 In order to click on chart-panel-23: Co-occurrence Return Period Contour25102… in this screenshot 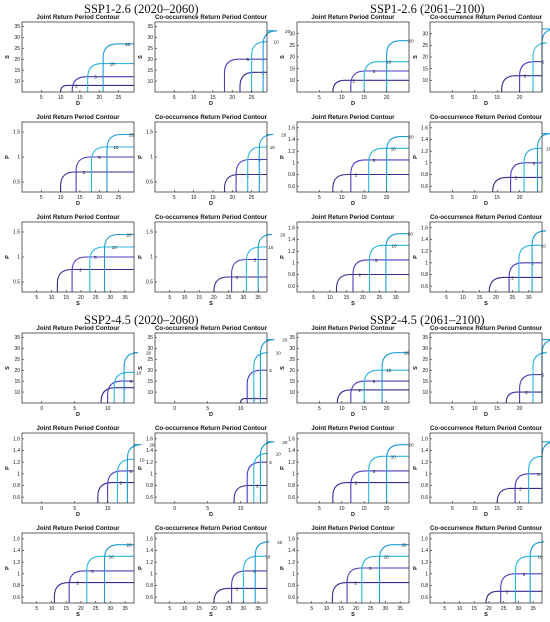, I will do `click(479, 571)`.